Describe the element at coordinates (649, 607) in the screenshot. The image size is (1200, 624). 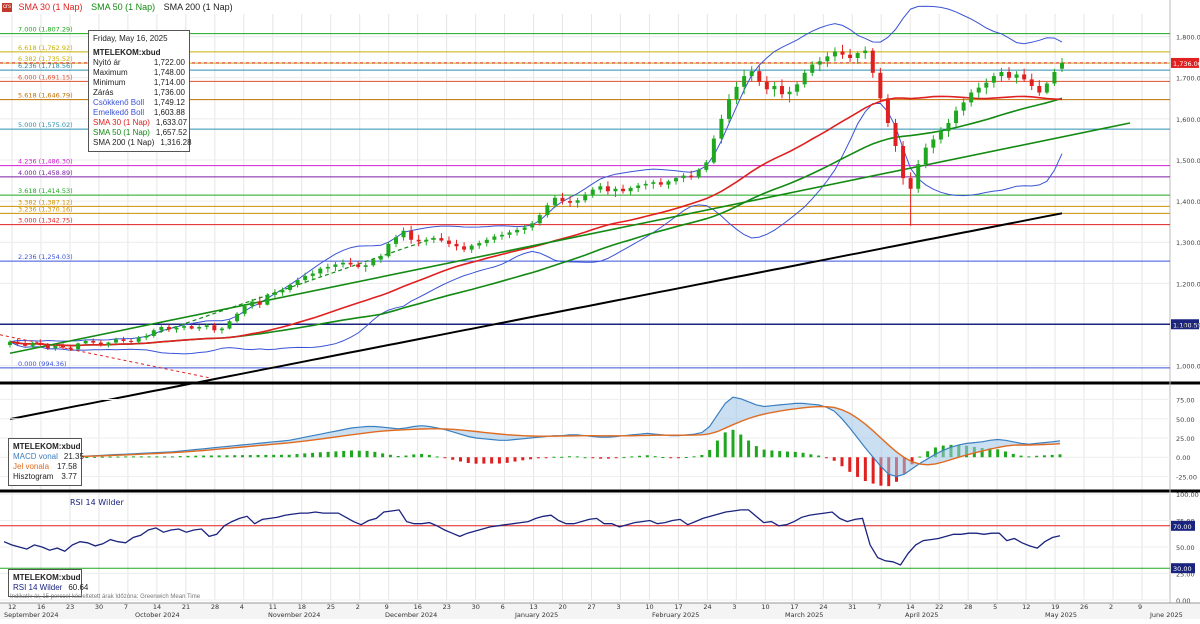
I see `time-axis-day-tick: 10` at that location.